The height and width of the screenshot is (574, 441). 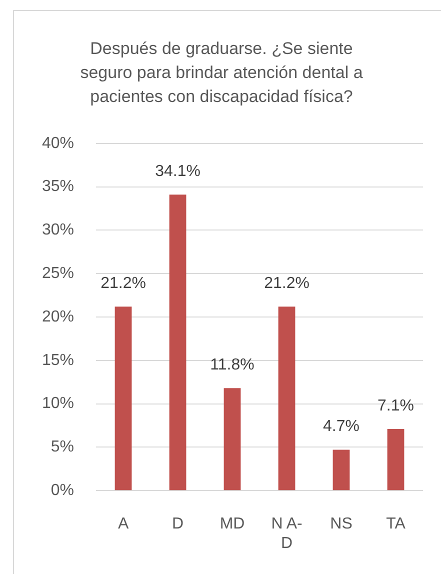 I want to click on y-tick-label: 20%, so click(x=58, y=317).